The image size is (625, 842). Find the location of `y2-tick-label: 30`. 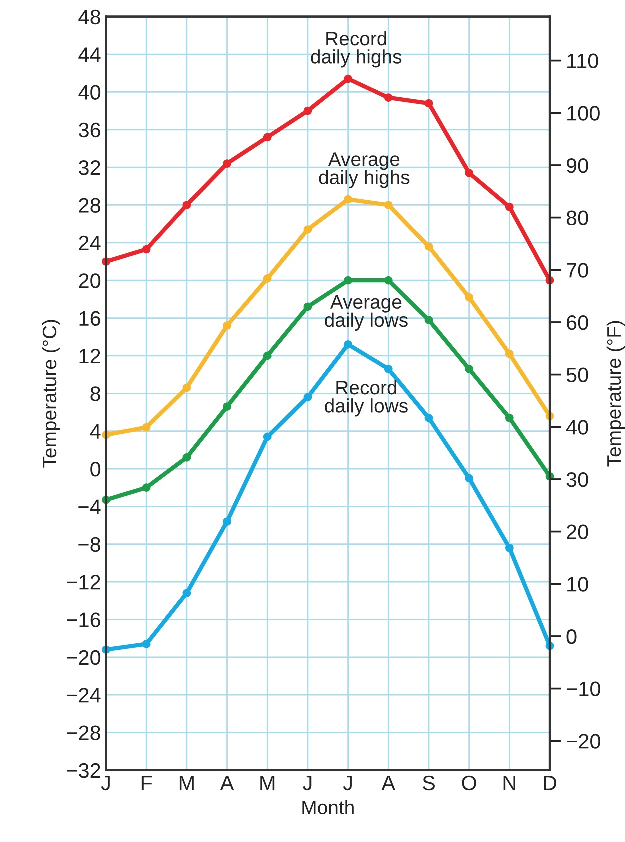

y2-tick-label: 30 is located at coordinates (577, 480).